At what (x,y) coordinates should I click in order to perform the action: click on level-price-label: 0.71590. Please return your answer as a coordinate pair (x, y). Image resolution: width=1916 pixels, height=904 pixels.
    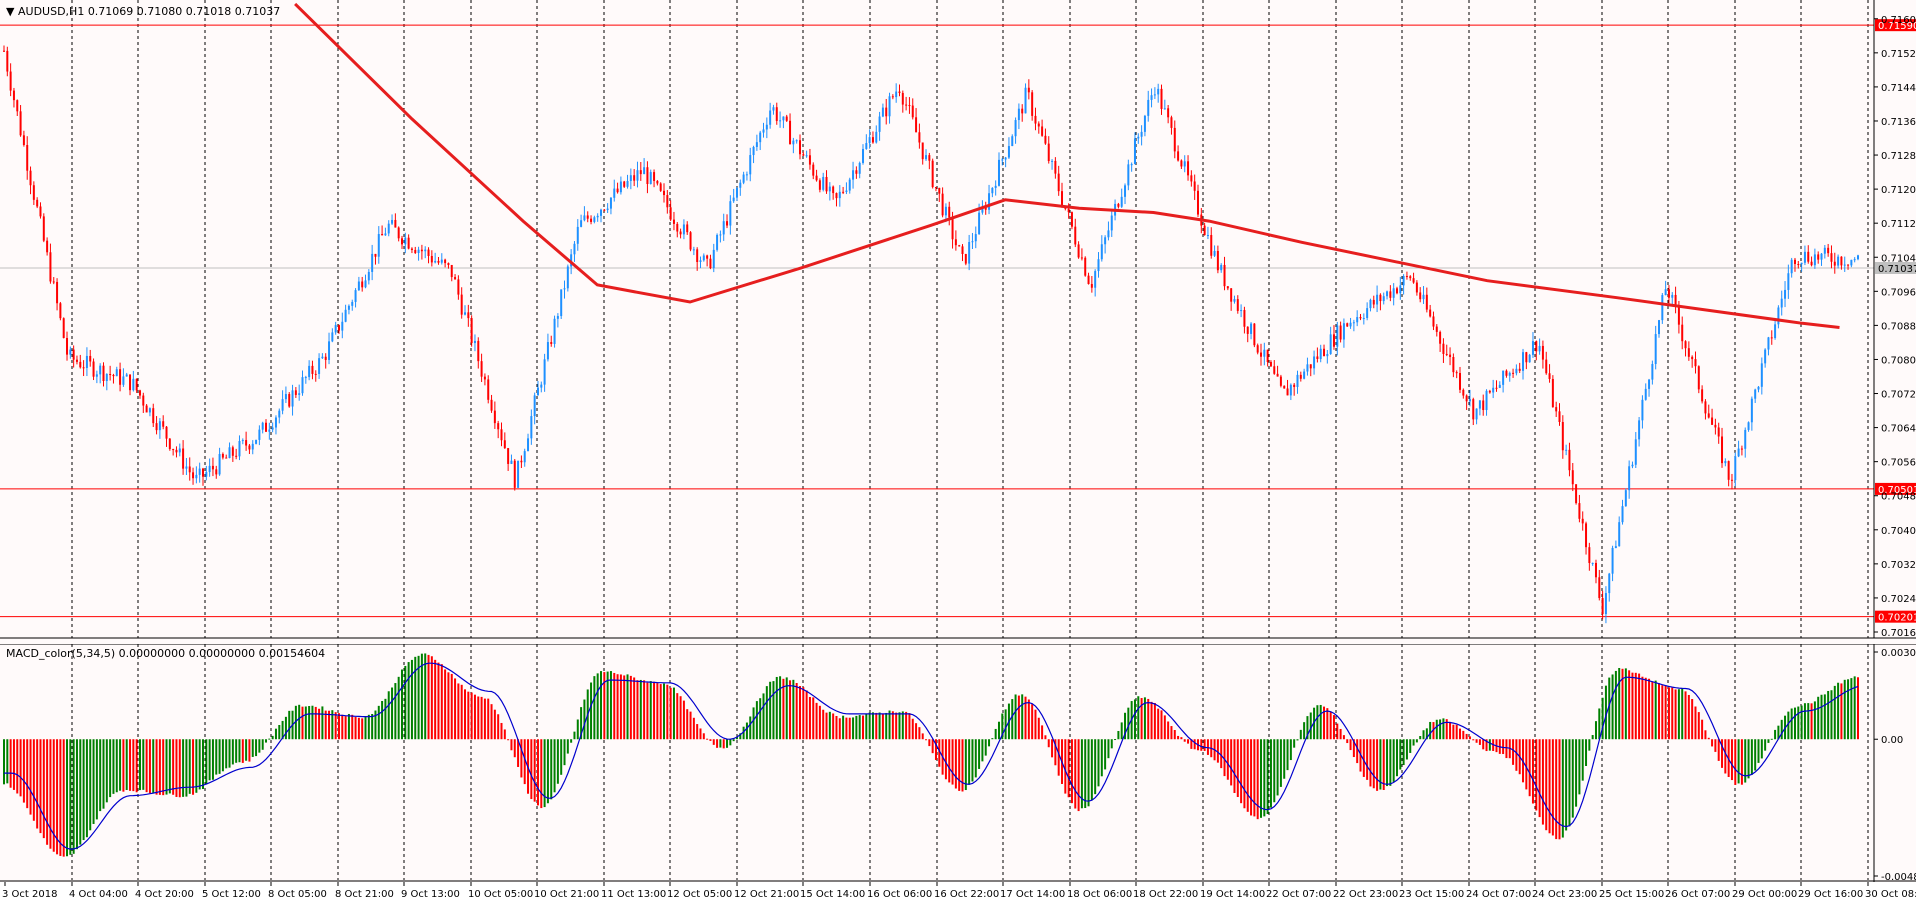
    Looking at the image, I should click on (1897, 26).